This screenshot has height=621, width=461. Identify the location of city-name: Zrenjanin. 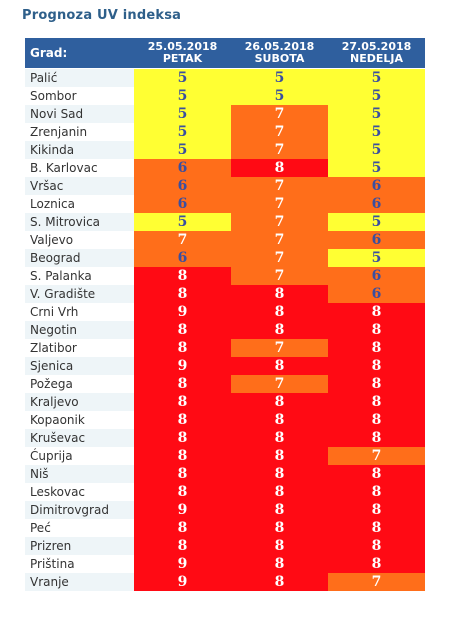
(79, 132).